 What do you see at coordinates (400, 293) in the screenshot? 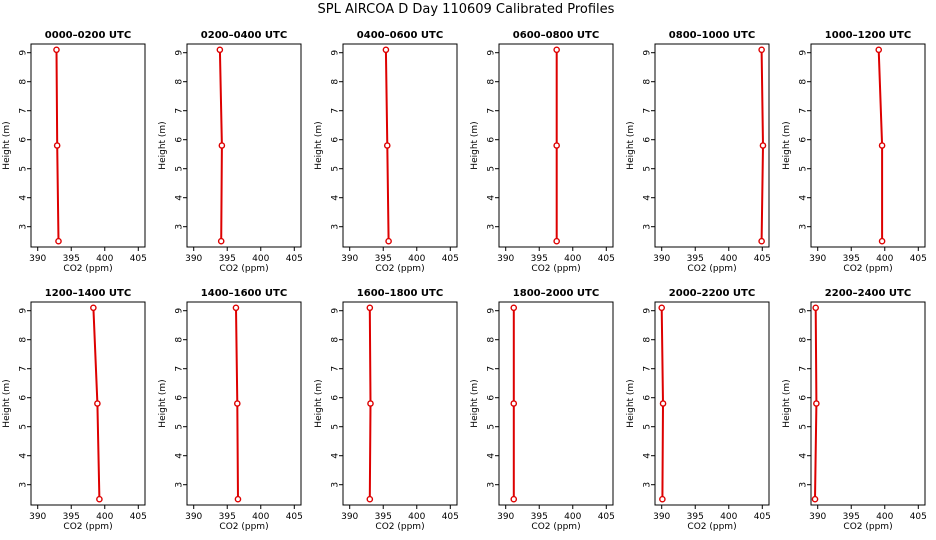
I see `panel-title: 1600–1800 UTC` at bounding box center [400, 293].